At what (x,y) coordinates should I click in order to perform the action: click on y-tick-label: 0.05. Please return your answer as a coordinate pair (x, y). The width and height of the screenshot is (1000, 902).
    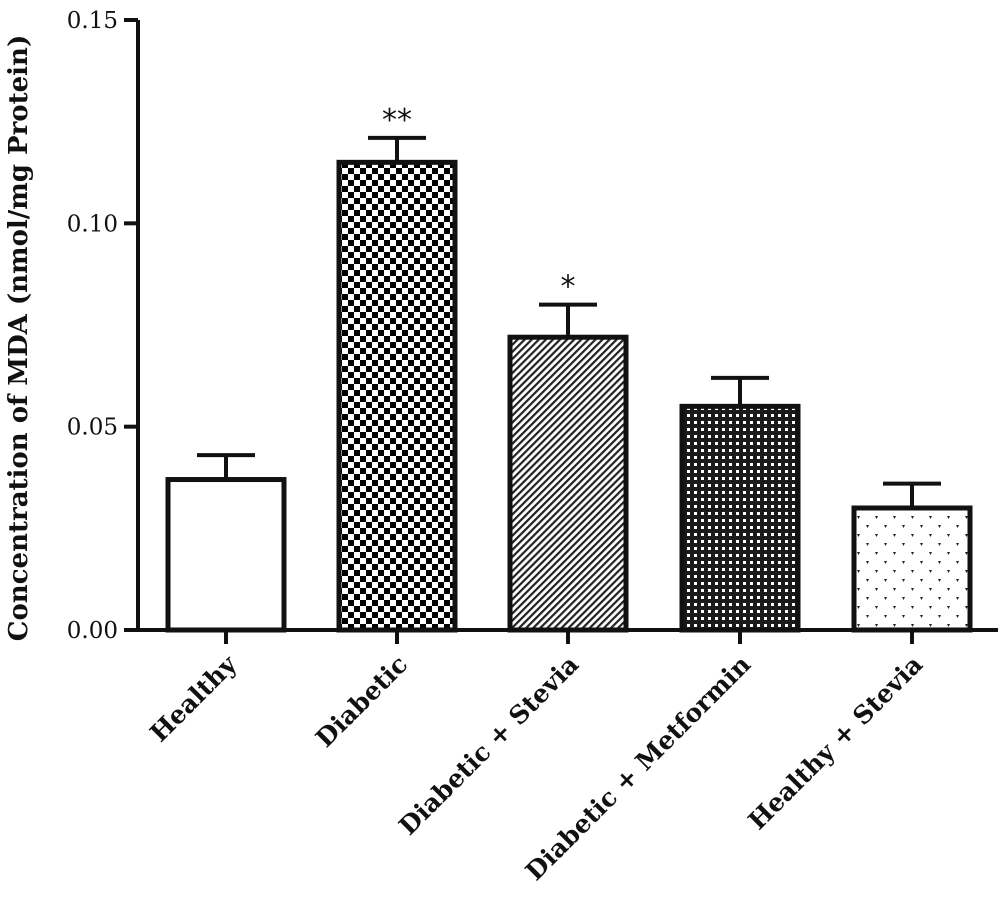
    Looking at the image, I should click on (92, 428).